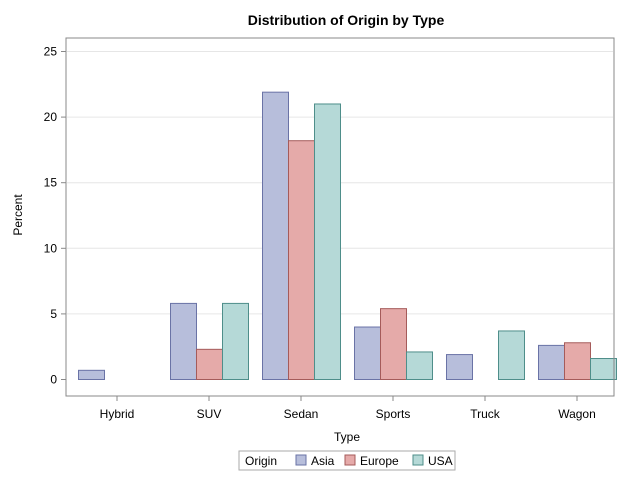 This screenshot has width=640, height=480. Describe the element at coordinates (209, 414) in the screenshot. I see `x-tick-label: SUV` at that location.